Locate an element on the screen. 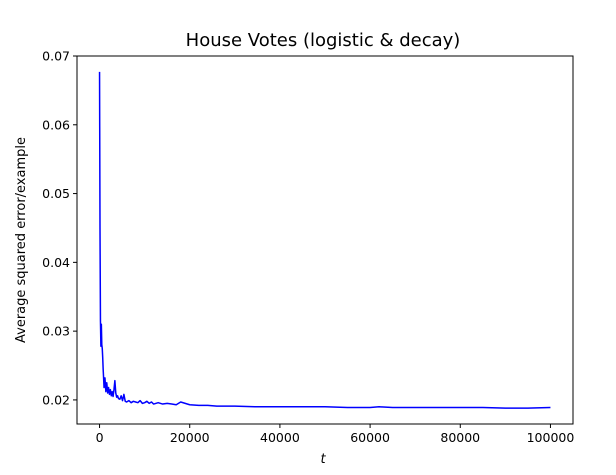 The image size is (616, 475). x-tick-label: 20000 is located at coordinates (190, 437).